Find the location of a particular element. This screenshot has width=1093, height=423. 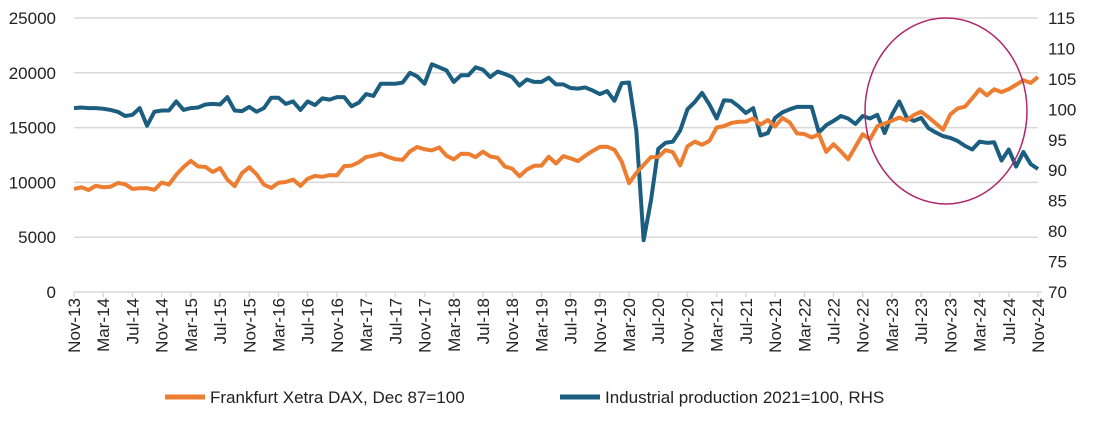

x-tick-label: Jul-21 is located at coordinates (746, 321).